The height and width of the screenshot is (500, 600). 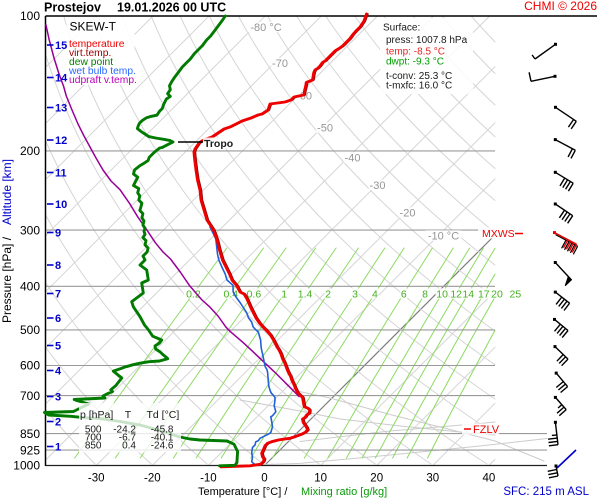 I want to click on svg-text: SKEW-T, so click(x=93, y=27).